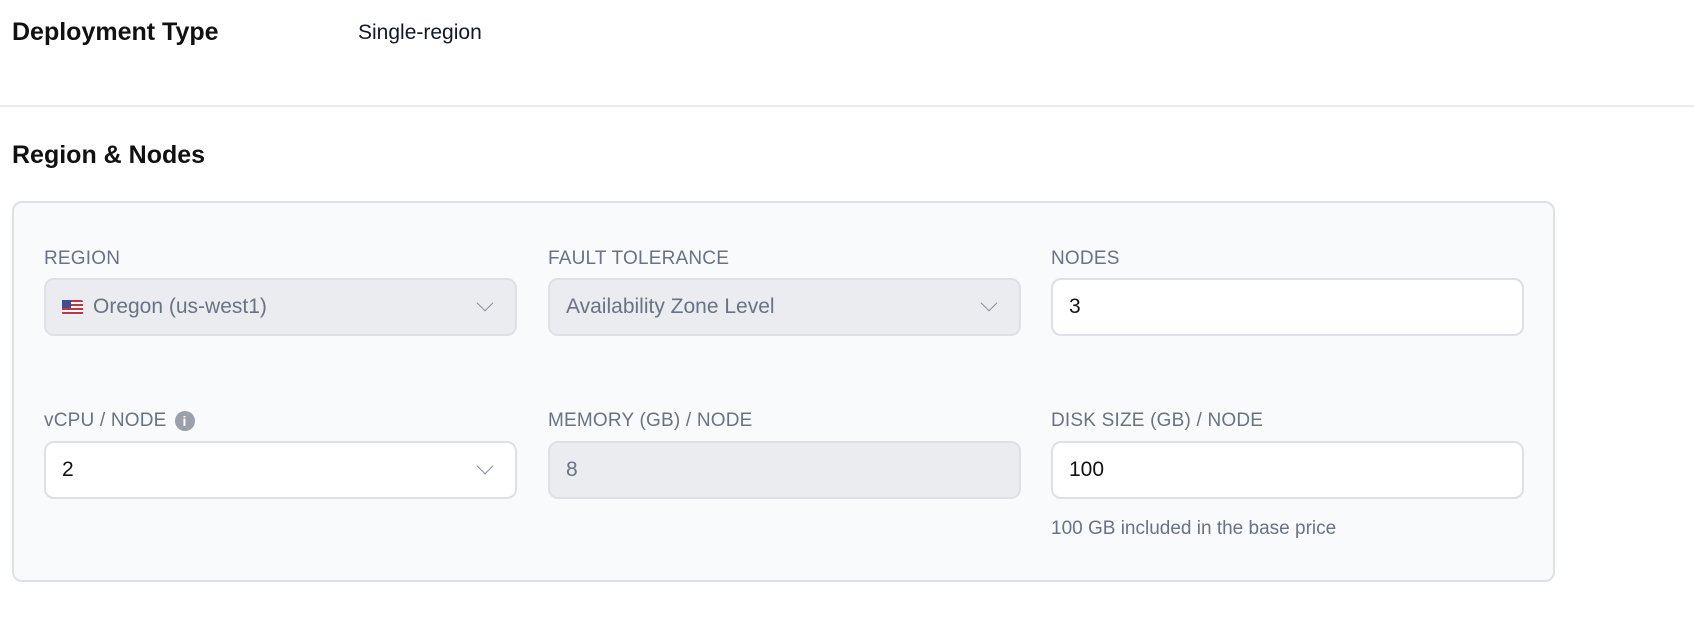 The image size is (1694, 642). What do you see at coordinates (420, 32) in the screenshot?
I see `deployment-type-value: Single-region` at bounding box center [420, 32].